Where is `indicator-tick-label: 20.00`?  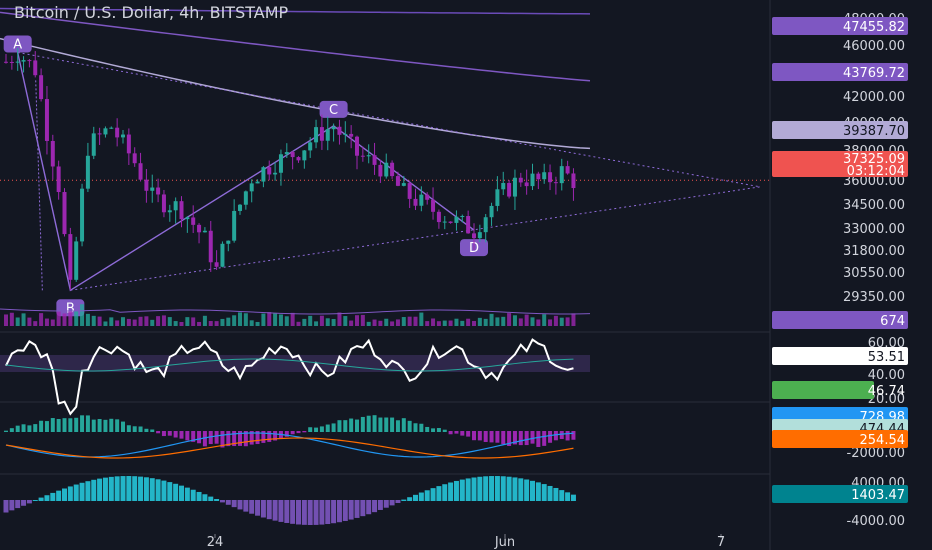 indicator-tick-label: 20.00 is located at coordinates (886, 399).